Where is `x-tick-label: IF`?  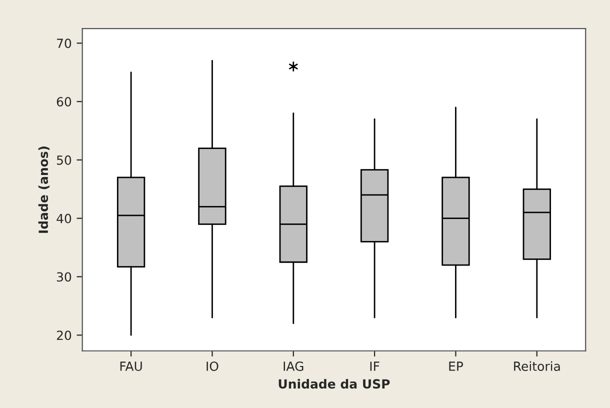 x-tick-label: IF is located at coordinates (375, 366).